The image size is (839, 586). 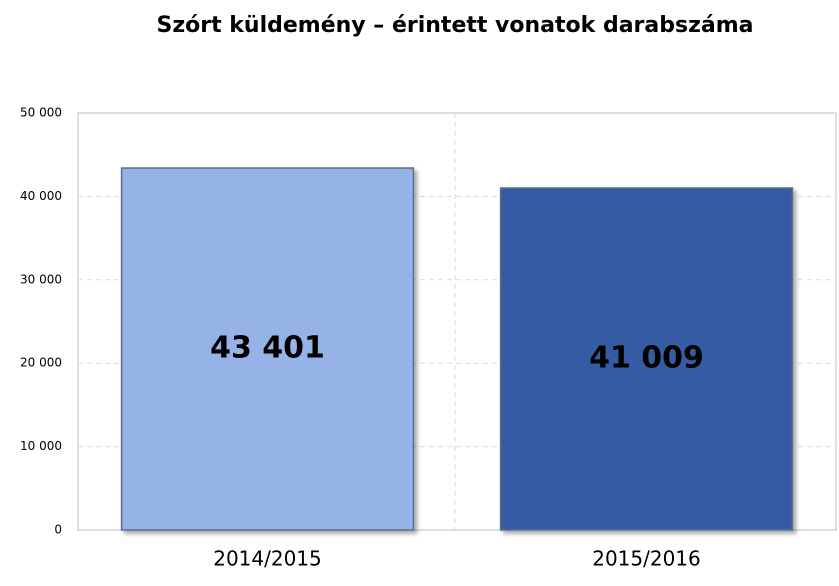 What do you see at coordinates (646, 559) in the screenshot?
I see `x-tick-label: 2015/2016` at bounding box center [646, 559].